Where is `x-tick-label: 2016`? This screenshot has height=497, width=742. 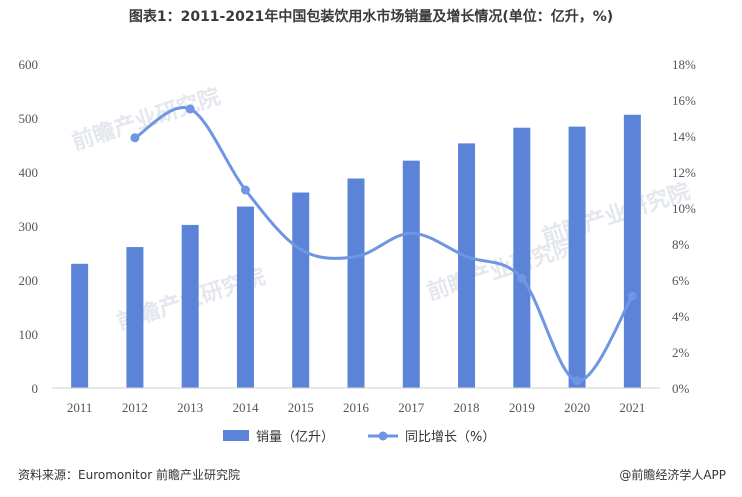
x-tick-label: 2016 is located at coordinates (356, 407).